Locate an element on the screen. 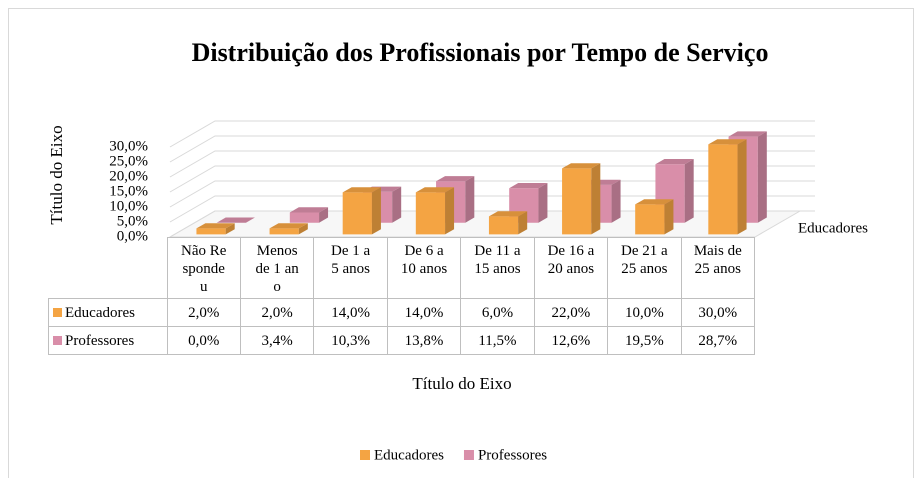 This screenshot has width=922, height=478. y-tick-label: 5,0% is located at coordinates (132, 221).